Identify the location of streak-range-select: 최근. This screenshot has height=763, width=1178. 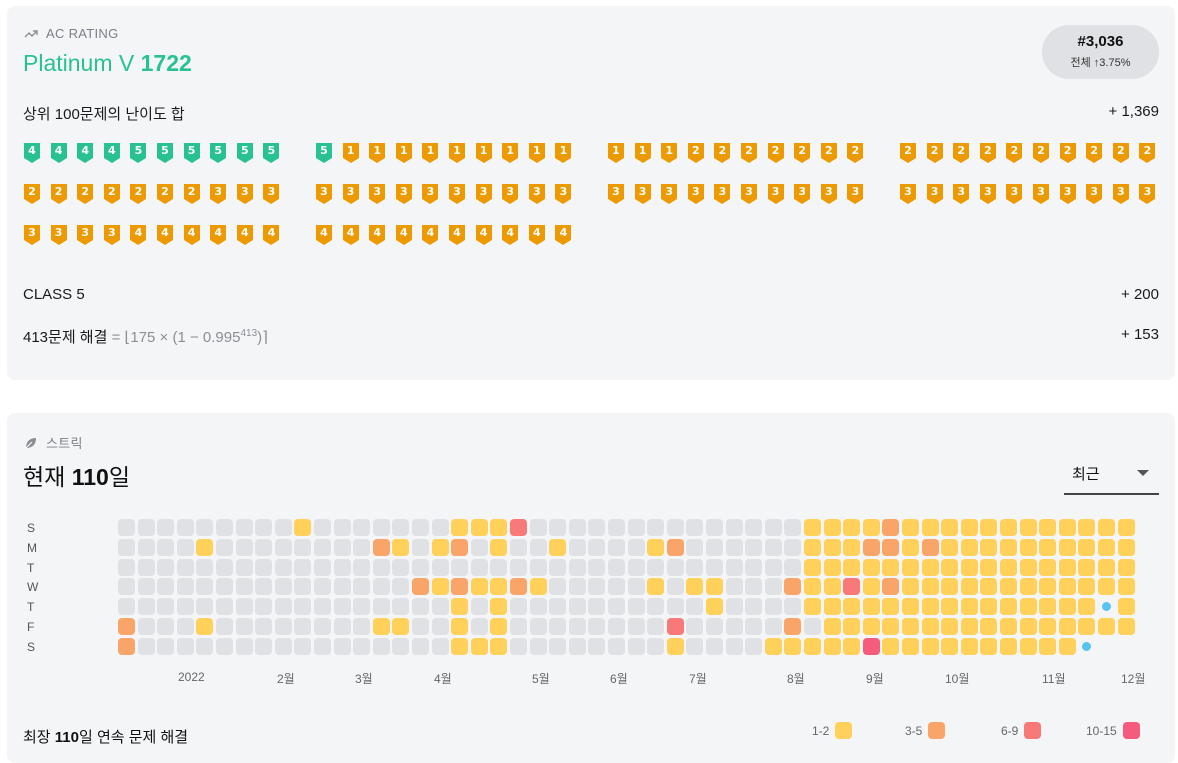
(1111, 475).